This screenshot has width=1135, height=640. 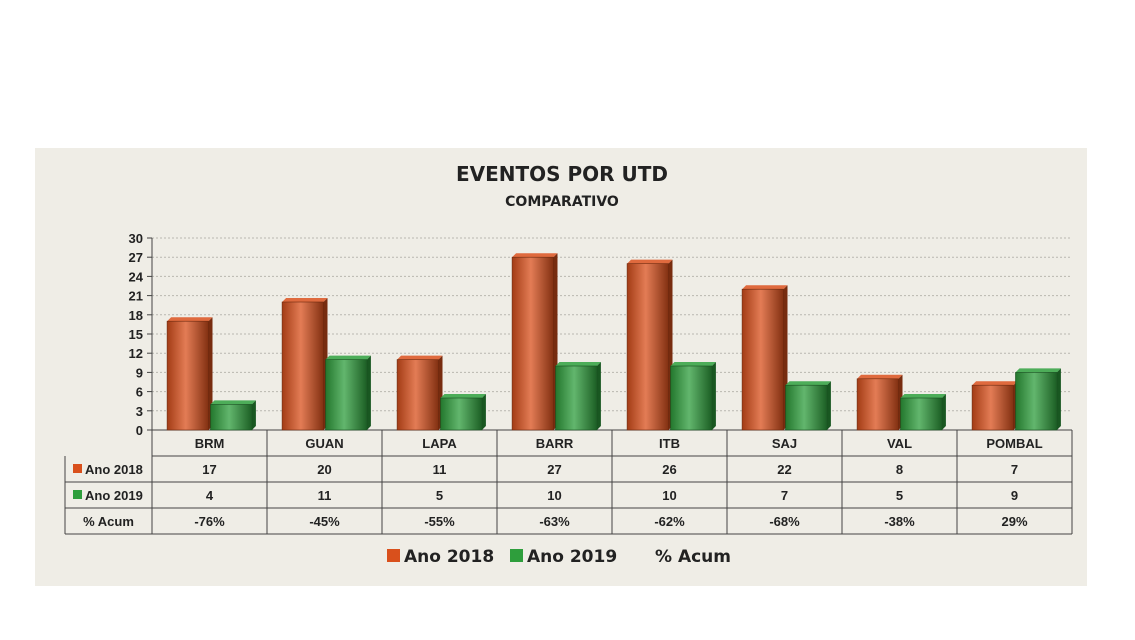 I want to click on x-tick-label: ITB, so click(x=669, y=443).